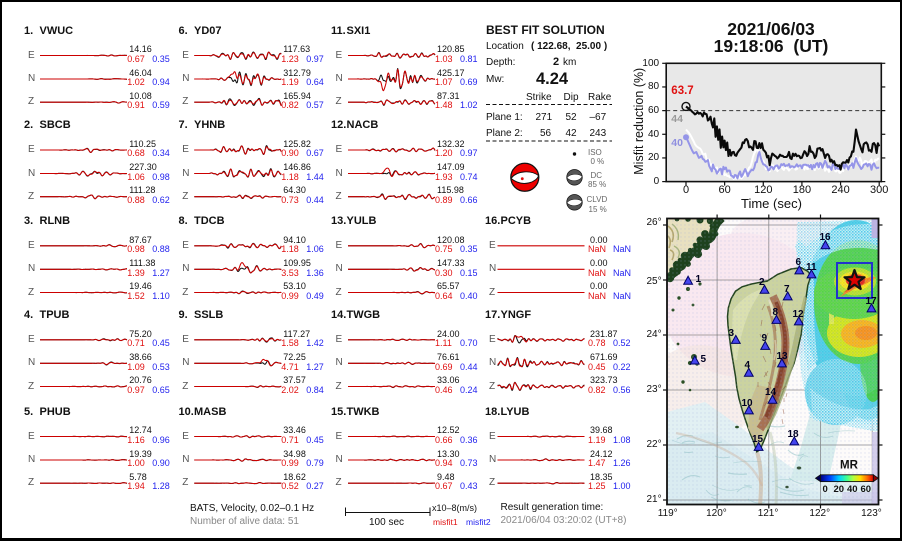  What do you see at coordinates (849, 466) in the screenshot?
I see `svg-text: MR` at bounding box center [849, 466].